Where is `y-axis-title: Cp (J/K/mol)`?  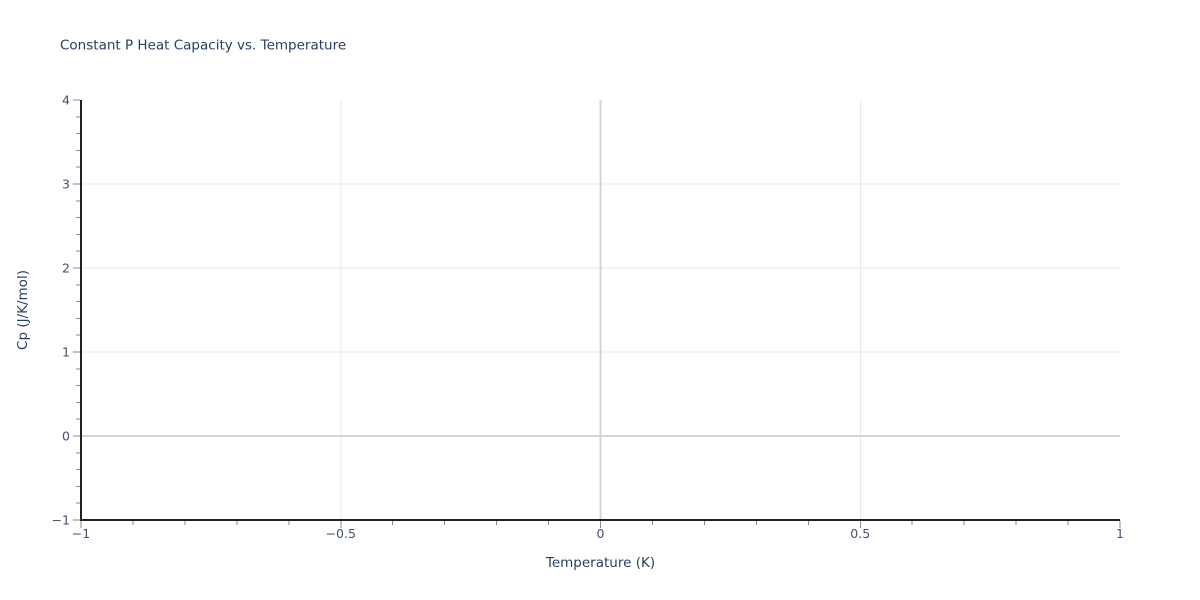
y-axis-title: Cp (J/K/mol) is located at coordinates (23, 310).